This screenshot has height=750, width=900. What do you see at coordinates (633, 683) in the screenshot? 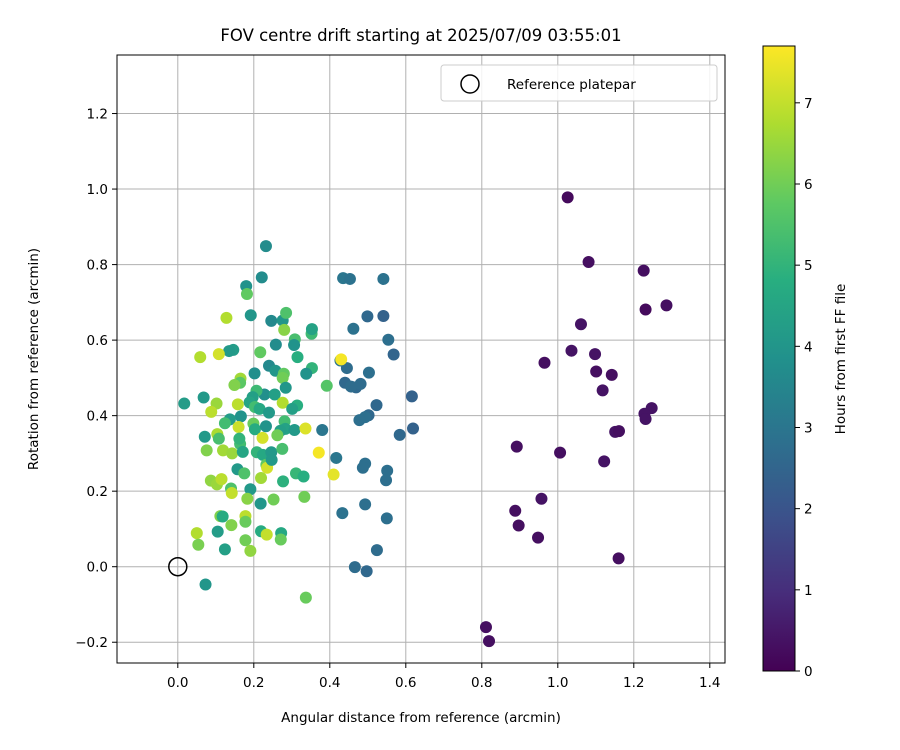
I see `x-tick-label: 1.2` at bounding box center [633, 683].